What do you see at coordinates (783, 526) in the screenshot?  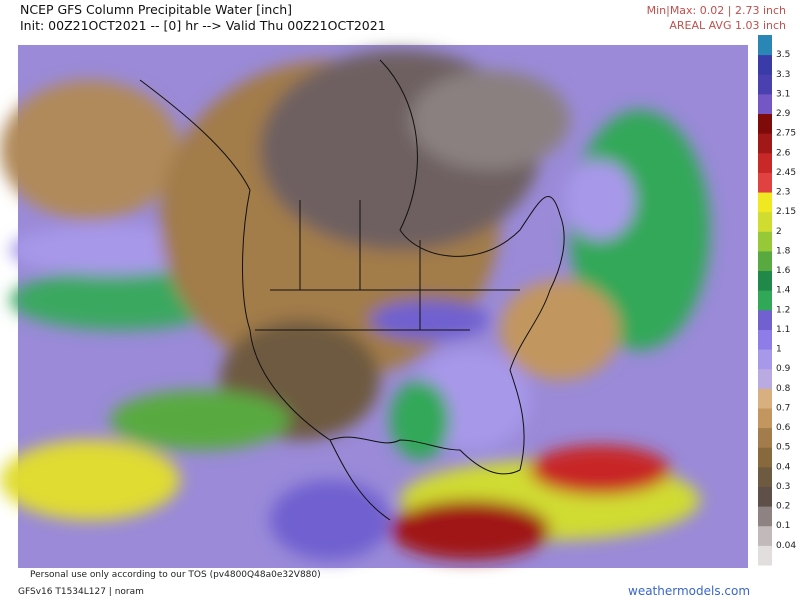 I see `colorbar-label: 0.1` at bounding box center [783, 526].